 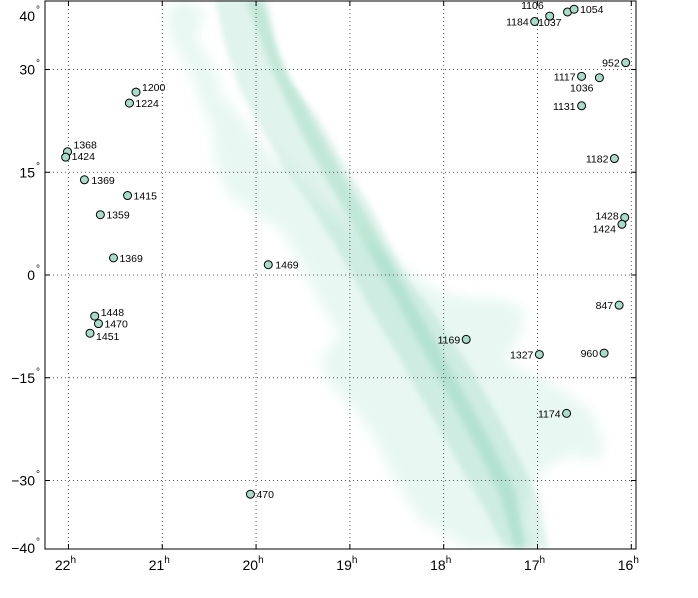 What do you see at coordinates (605, 306) in the screenshot?
I see `point-label-24: 847` at bounding box center [605, 306].